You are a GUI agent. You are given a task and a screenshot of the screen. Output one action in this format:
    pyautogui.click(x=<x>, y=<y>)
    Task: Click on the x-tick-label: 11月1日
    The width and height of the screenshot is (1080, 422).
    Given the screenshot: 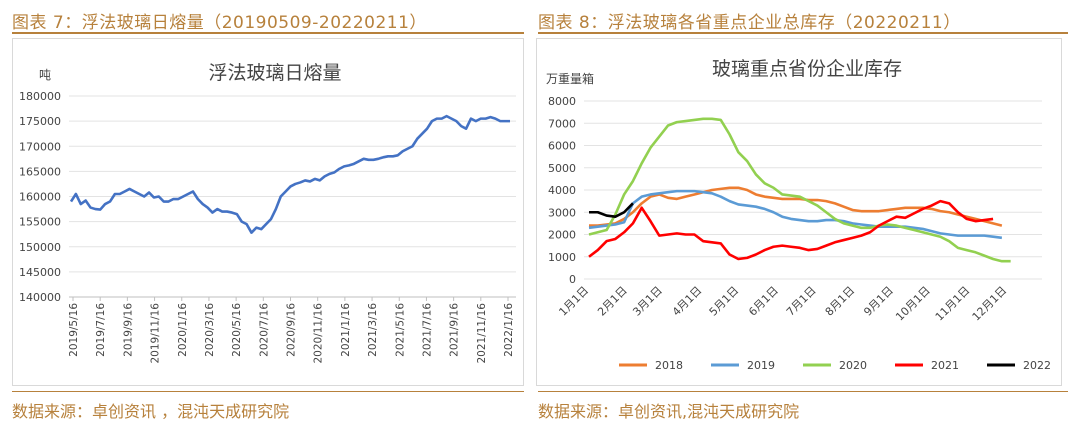 What is the action you would take?
    pyautogui.click(x=953, y=304)
    